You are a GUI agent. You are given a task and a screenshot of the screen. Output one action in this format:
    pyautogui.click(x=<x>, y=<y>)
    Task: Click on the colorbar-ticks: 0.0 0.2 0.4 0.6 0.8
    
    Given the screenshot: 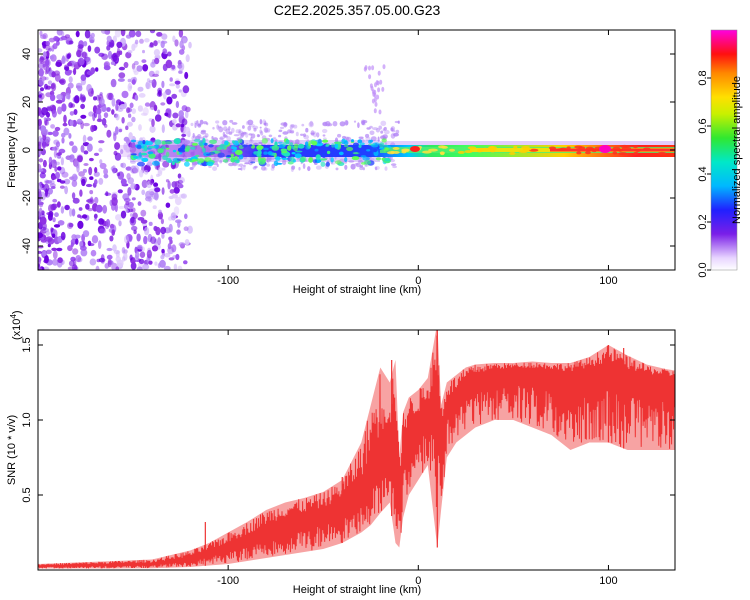 What is the action you would take?
    pyautogui.click(x=704, y=174)
    